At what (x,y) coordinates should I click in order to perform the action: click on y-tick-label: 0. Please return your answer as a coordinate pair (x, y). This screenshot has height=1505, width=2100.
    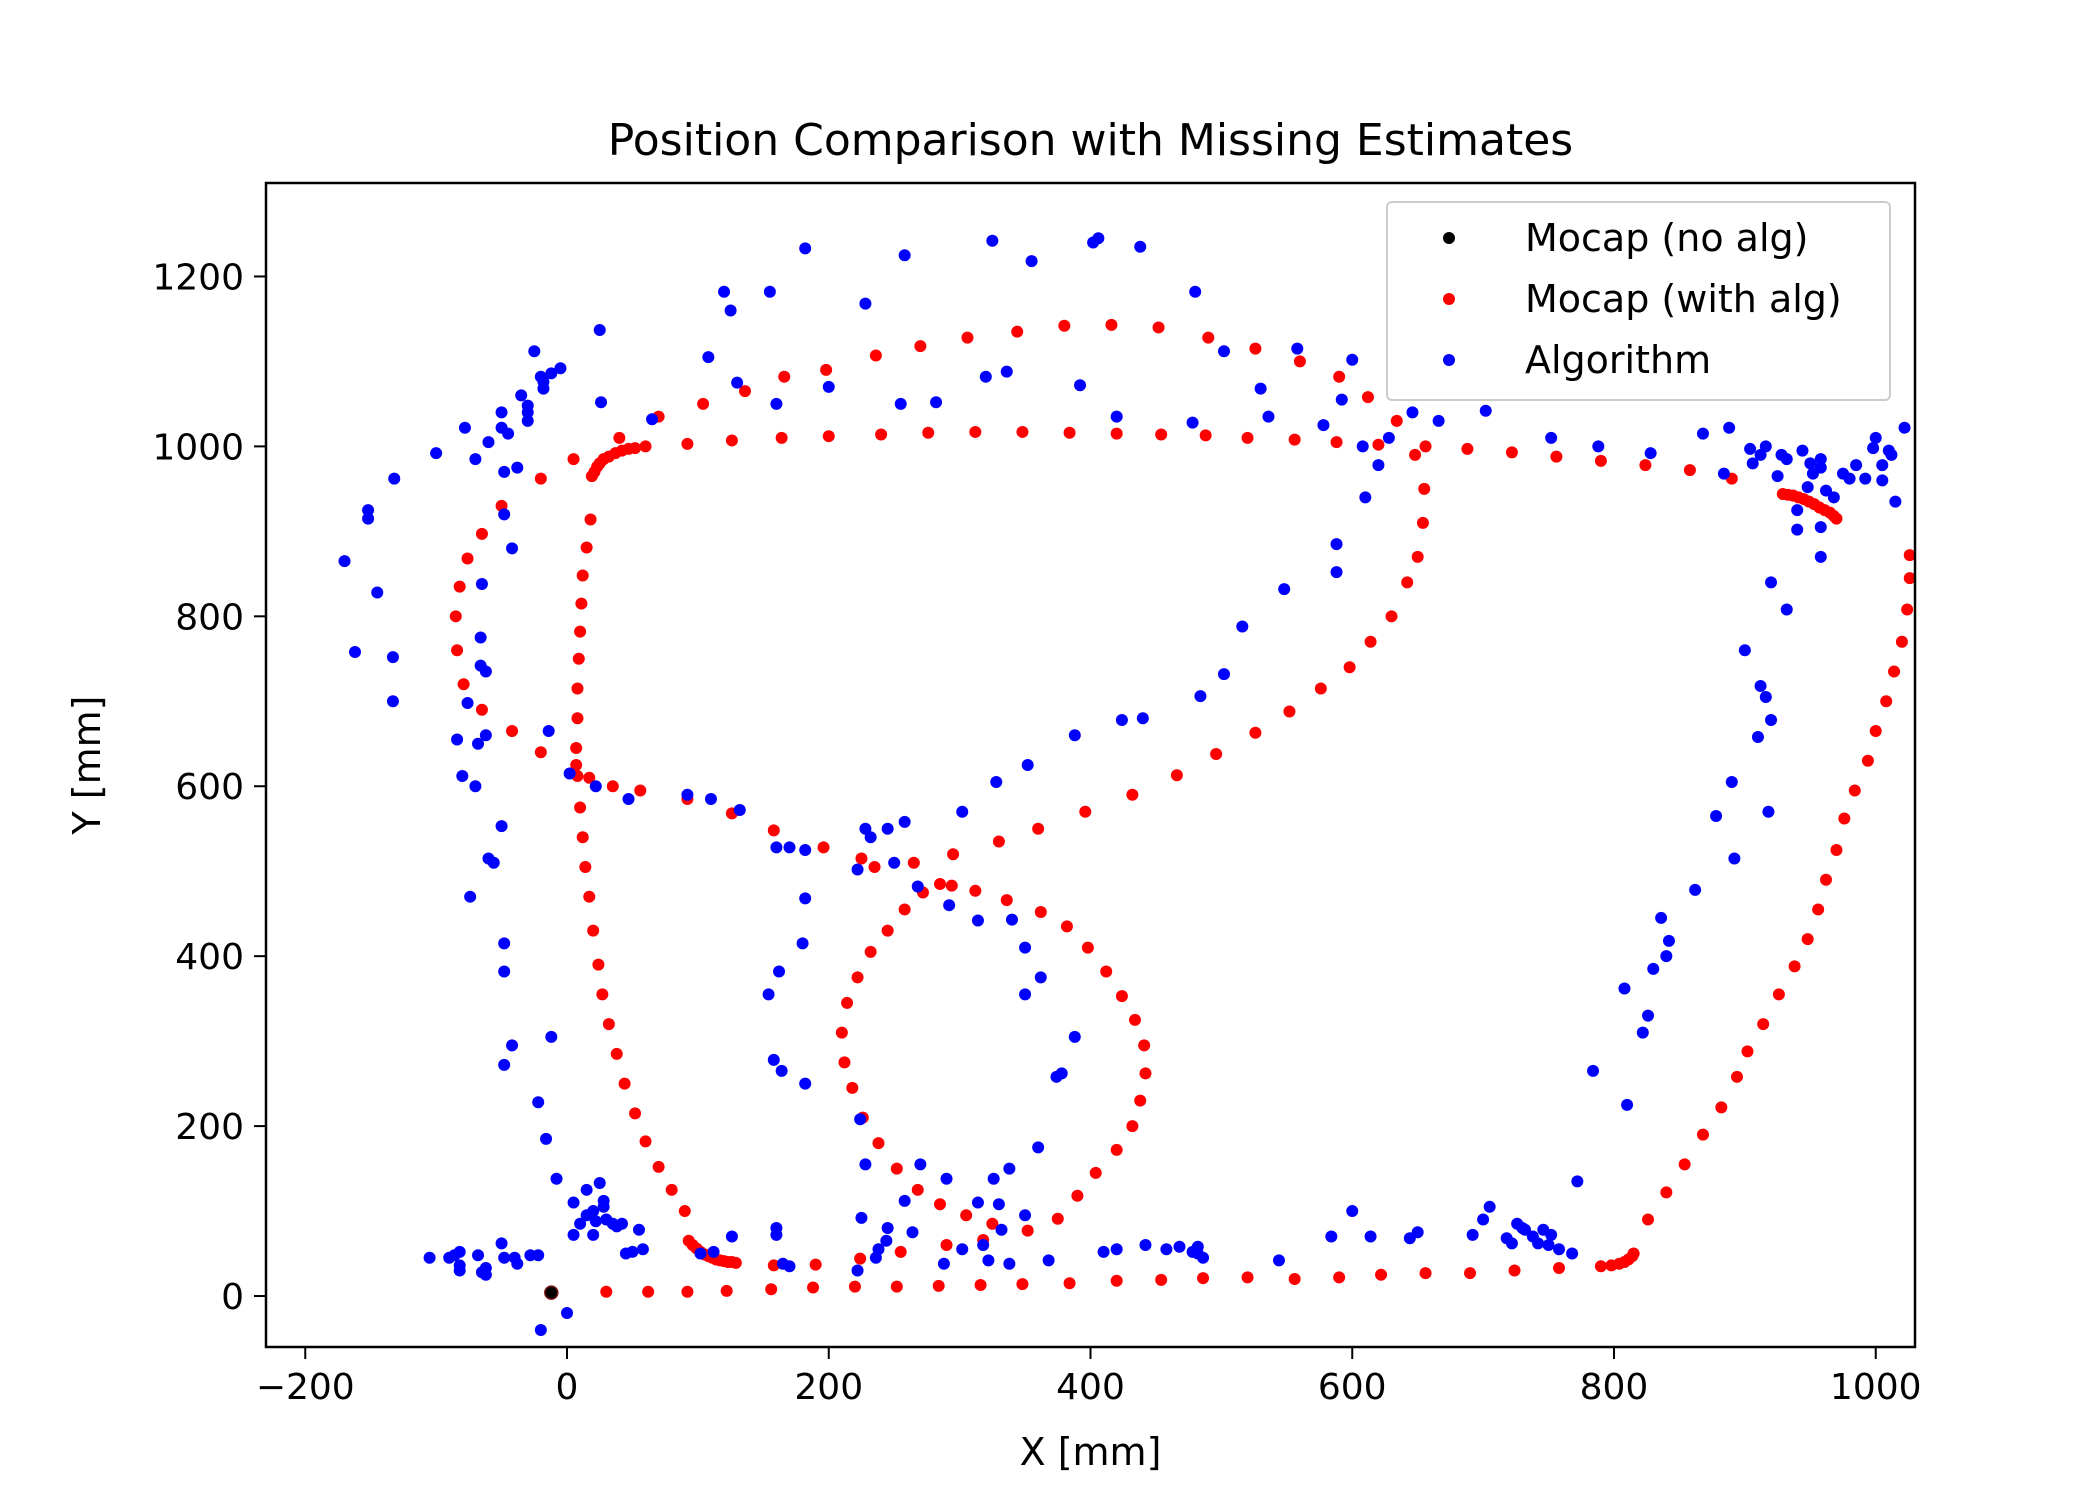
    Looking at the image, I should click on (232, 1297).